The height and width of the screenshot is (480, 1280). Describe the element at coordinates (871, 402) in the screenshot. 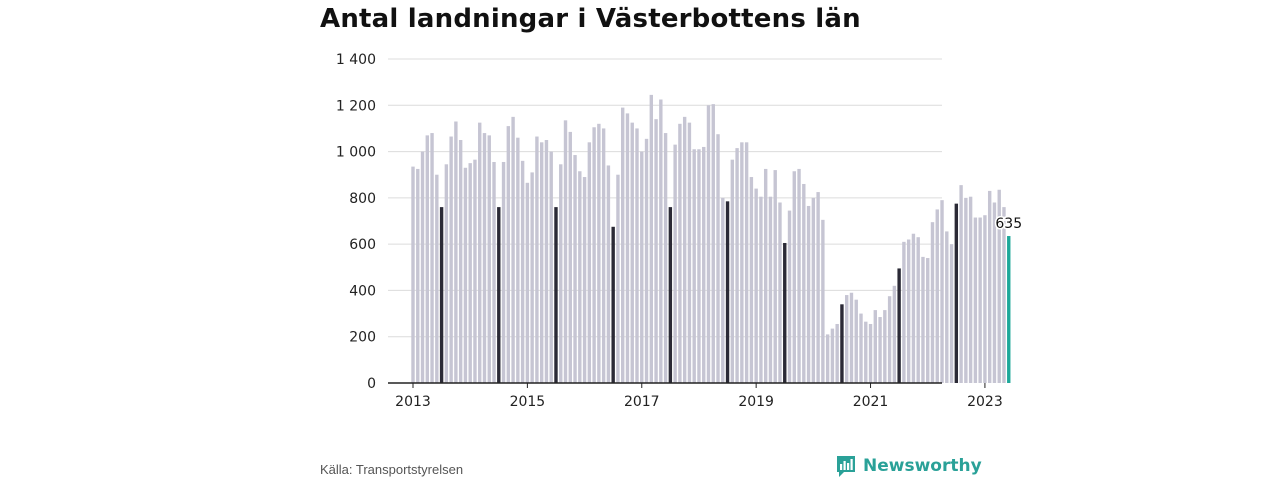

I see `x-tick-label: 2021` at that location.